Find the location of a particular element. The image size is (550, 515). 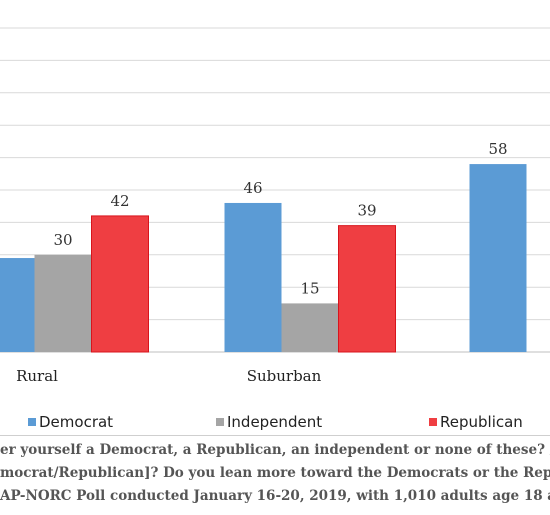

data-label-democrat-urban: 58 is located at coordinates (497, 149).